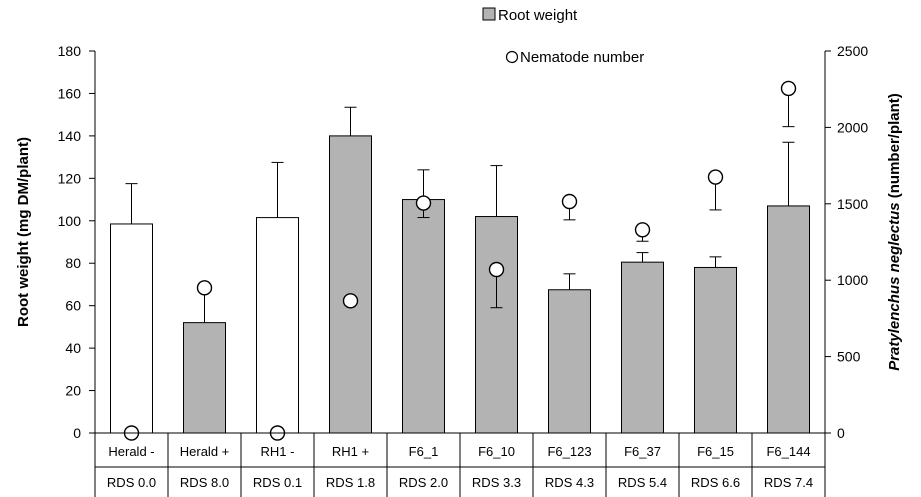 Image resolution: width=921 pixels, height=497 pixels. Describe the element at coordinates (496, 482) in the screenshot. I see `category-rds-label: RDS 3.3` at that location.